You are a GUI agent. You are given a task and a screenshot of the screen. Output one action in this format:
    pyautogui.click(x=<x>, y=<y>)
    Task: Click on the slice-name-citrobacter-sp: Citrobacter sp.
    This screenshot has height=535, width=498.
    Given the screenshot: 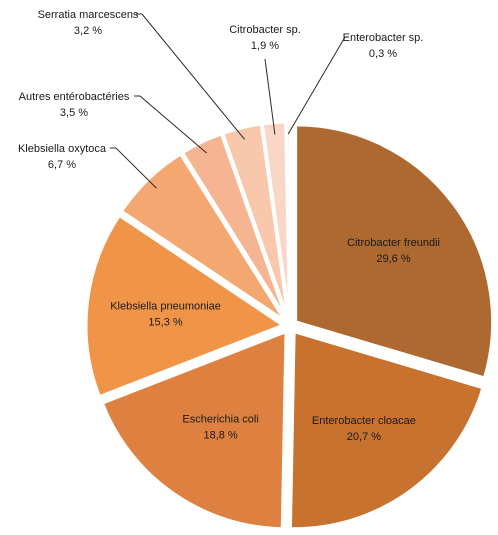 What is the action you would take?
    pyautogui.click(x=265, y=30)
    